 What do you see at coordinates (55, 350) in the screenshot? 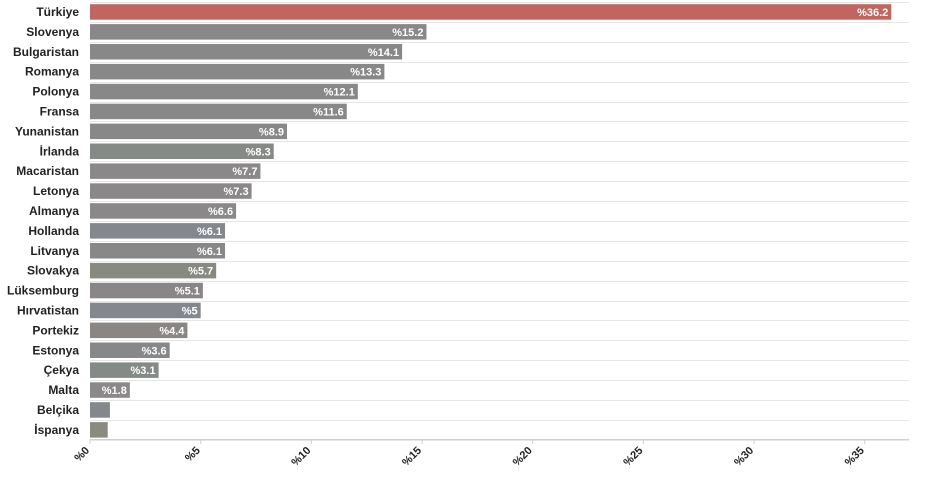
I see `category-label: Estonya` at bounding box center [55, 350].